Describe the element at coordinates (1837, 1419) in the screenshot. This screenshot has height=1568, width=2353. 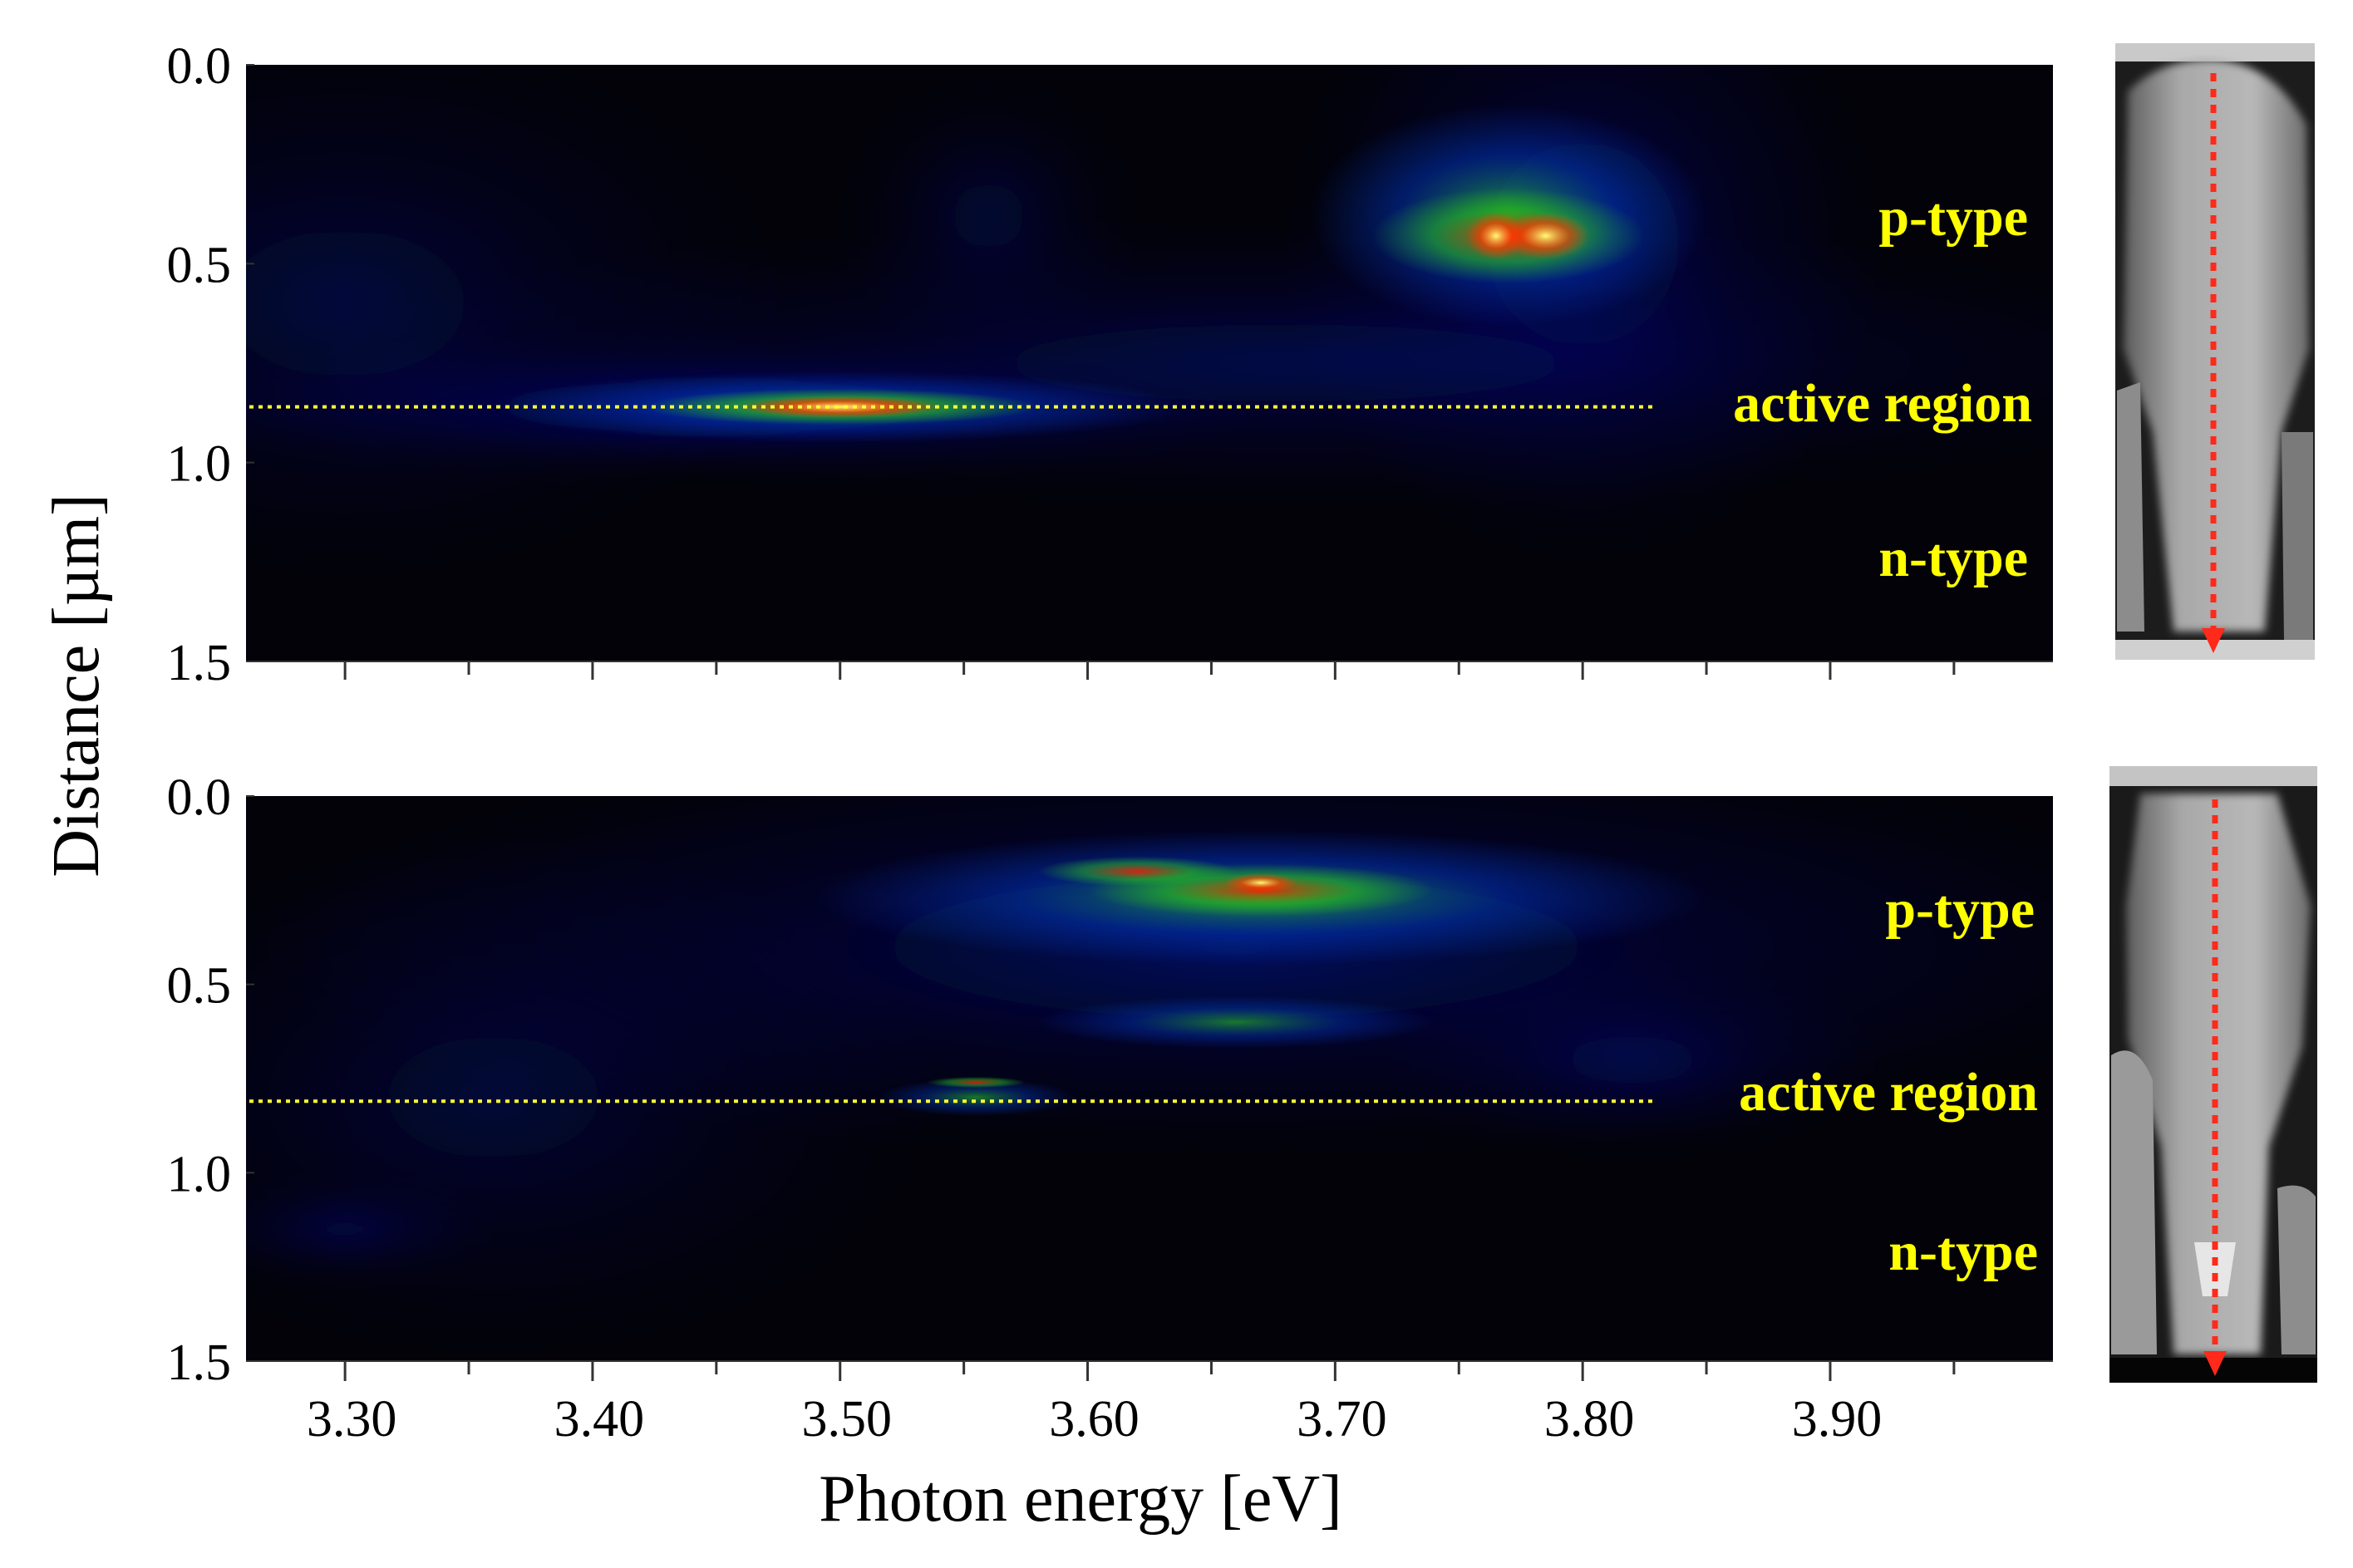
I see `x-tick-label: 3.90` at that location.